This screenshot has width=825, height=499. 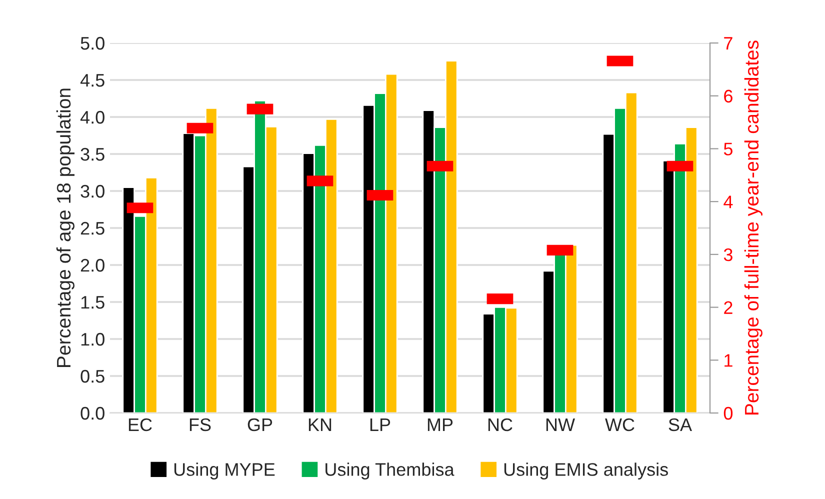 I want to click on x-tick-label: NW, so click(x=560, y=424).